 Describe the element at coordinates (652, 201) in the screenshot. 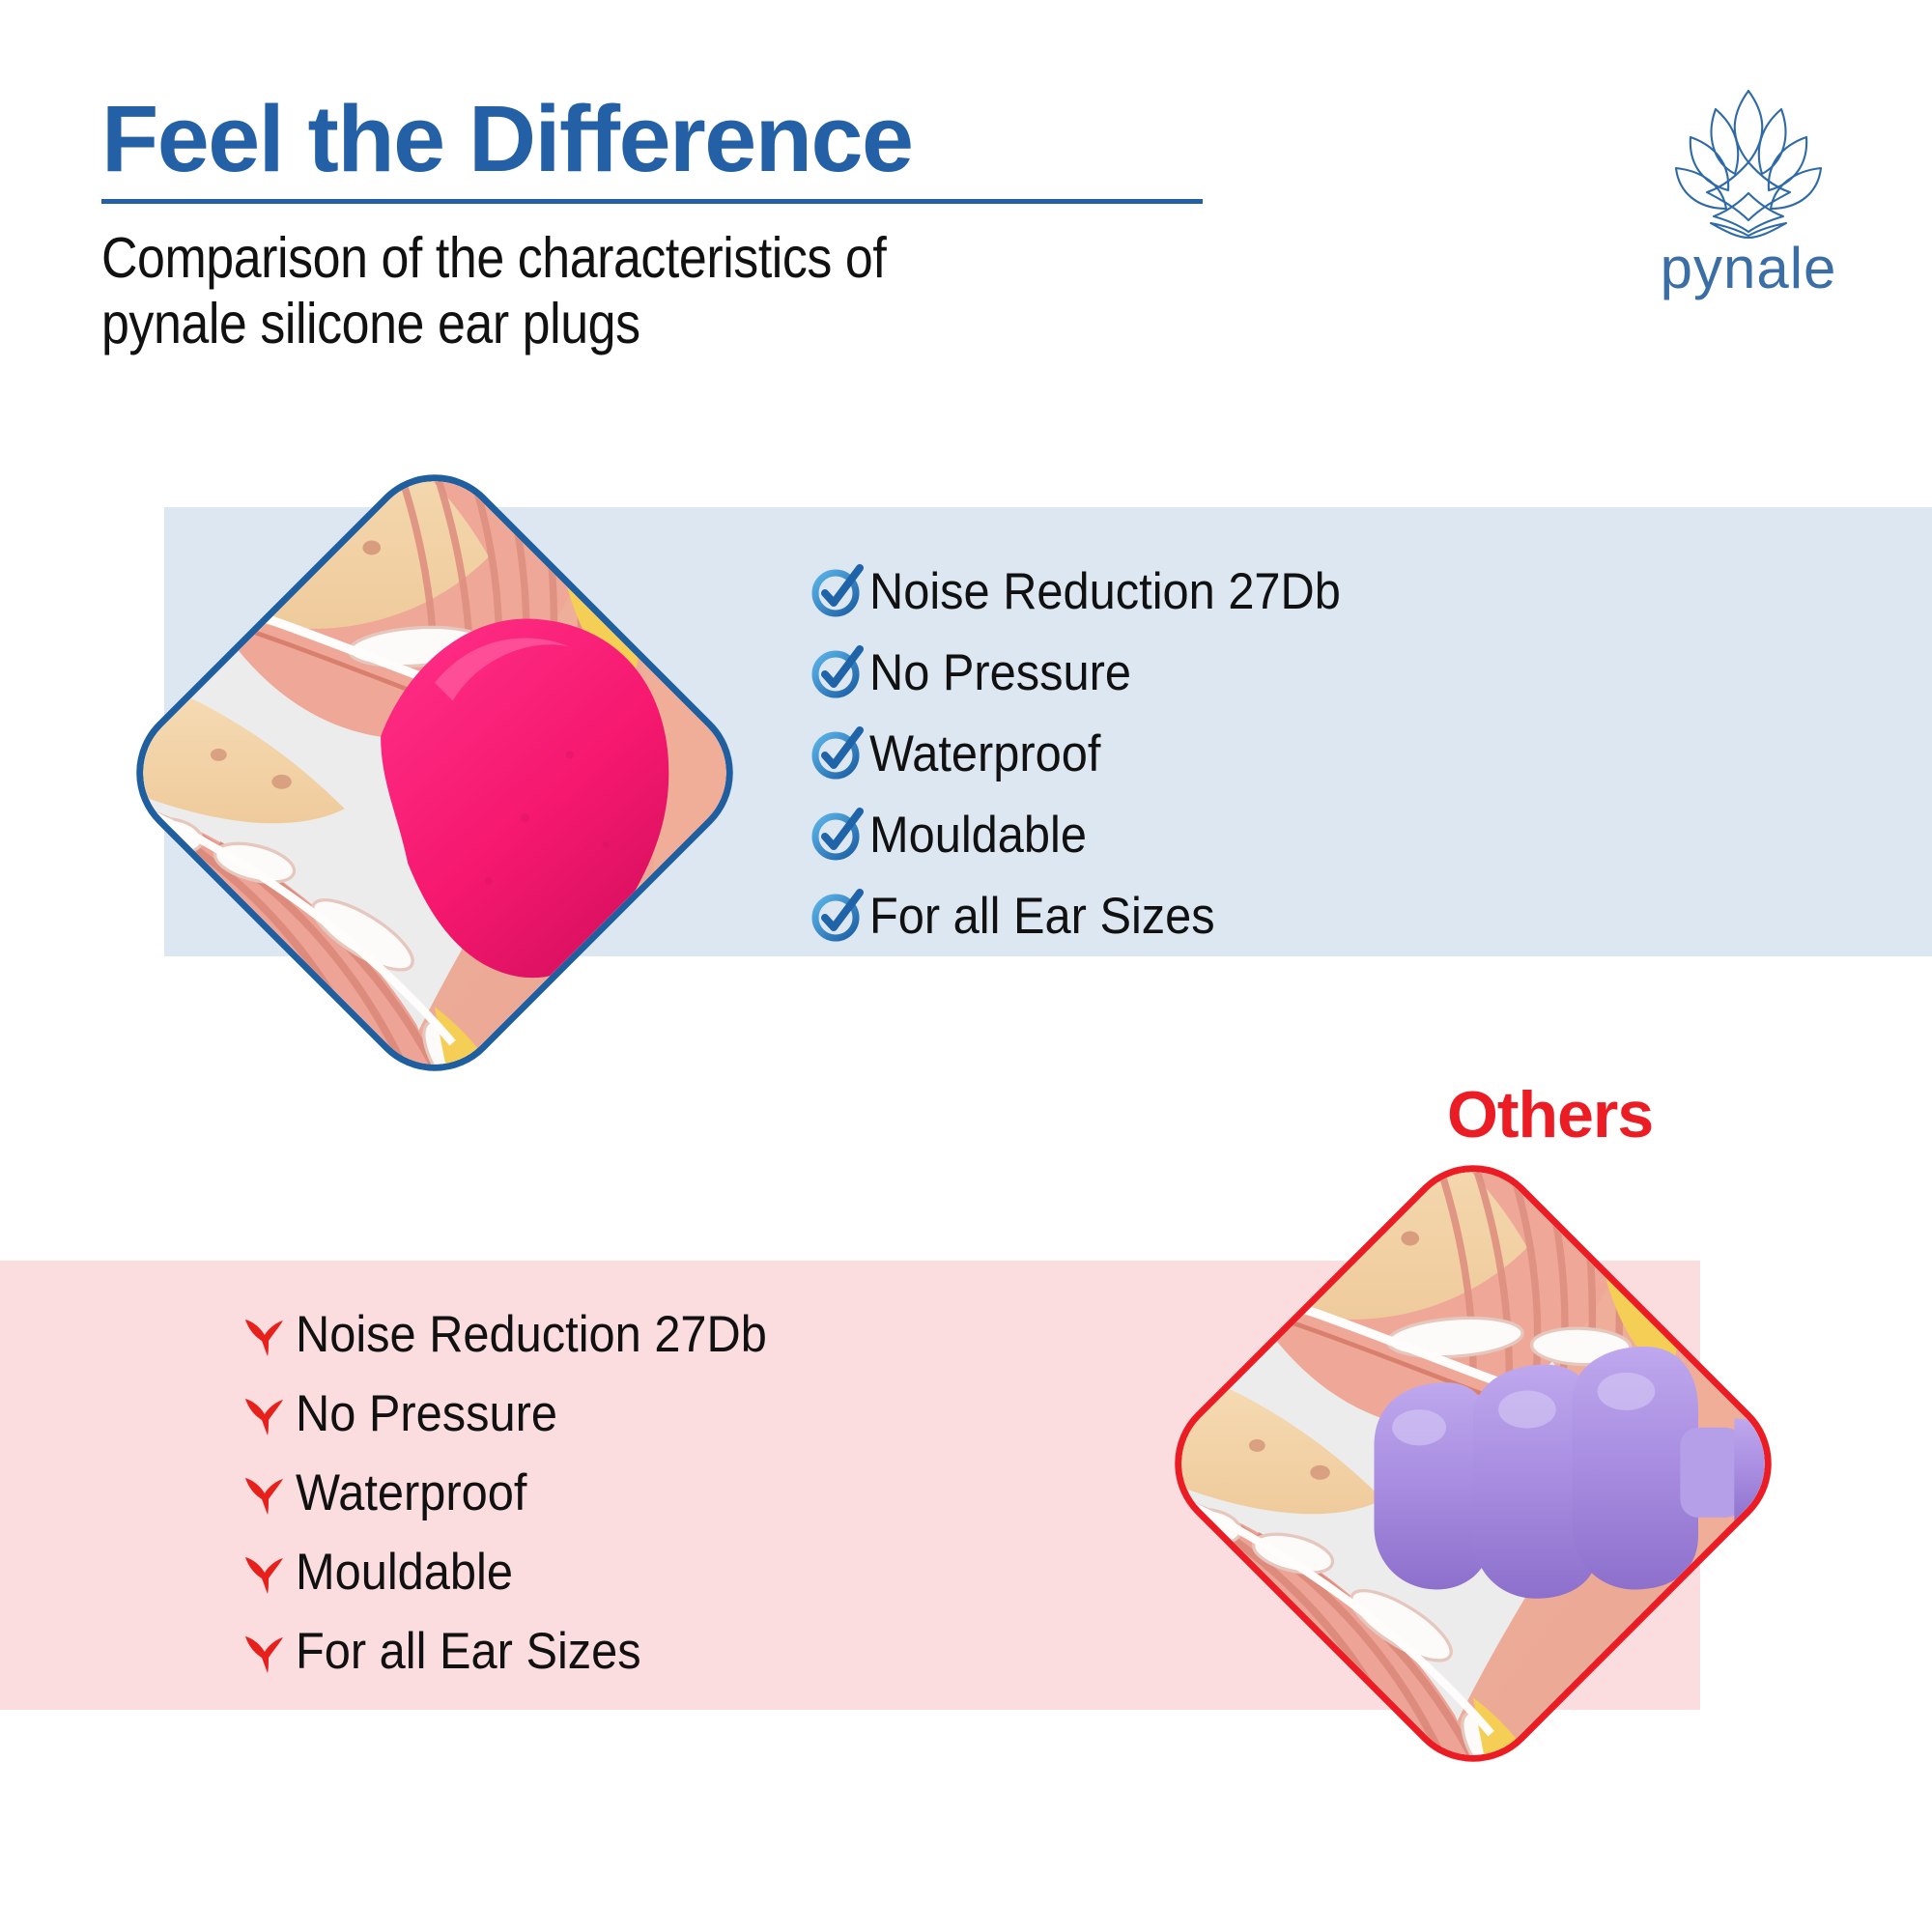

I see `title-underline-divider` at that location.